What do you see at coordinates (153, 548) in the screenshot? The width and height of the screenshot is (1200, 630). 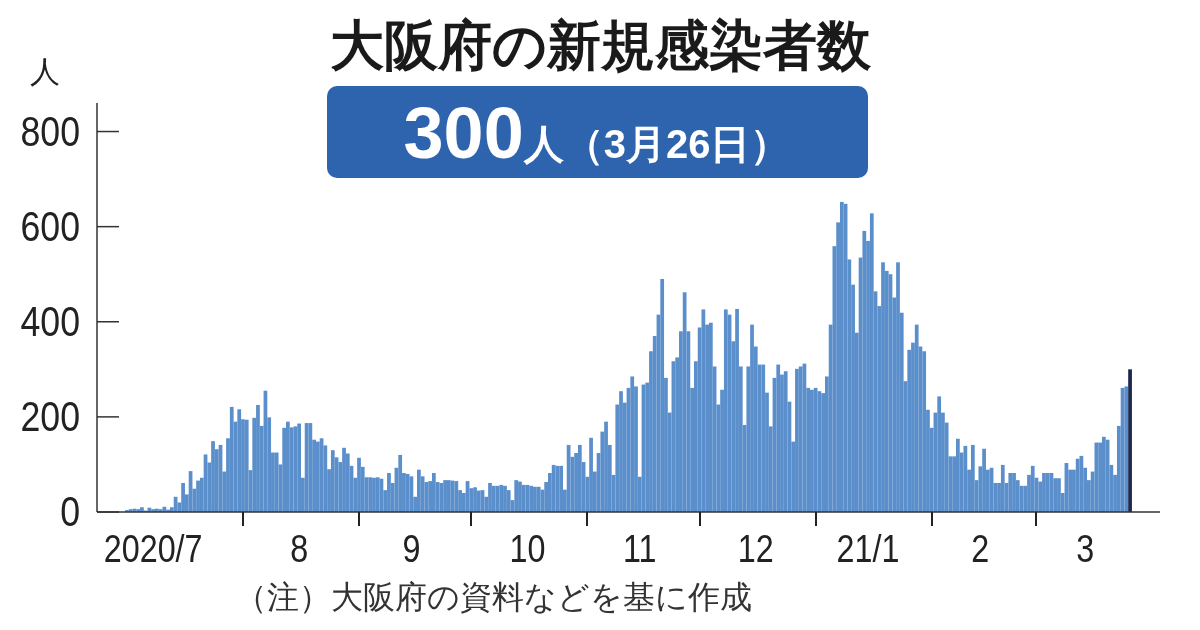 I see `x-tick-label: 2020/7` at bounding box center [153, 548].